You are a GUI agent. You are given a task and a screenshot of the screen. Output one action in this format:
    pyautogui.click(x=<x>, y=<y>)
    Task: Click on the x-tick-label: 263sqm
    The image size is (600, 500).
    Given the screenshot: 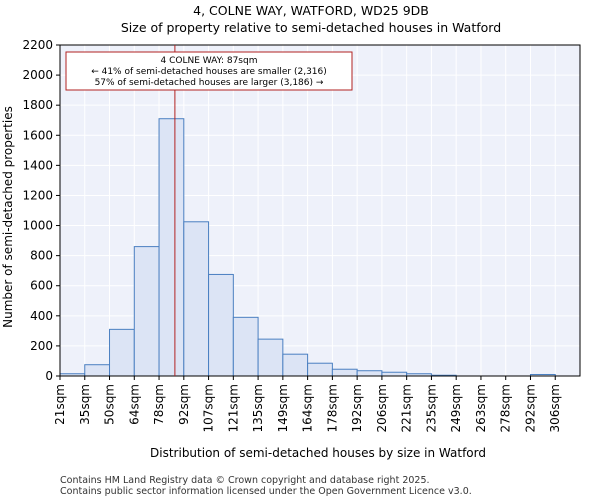 What is the action you would take?
    pyautogui.click(x=481, y=408)
    